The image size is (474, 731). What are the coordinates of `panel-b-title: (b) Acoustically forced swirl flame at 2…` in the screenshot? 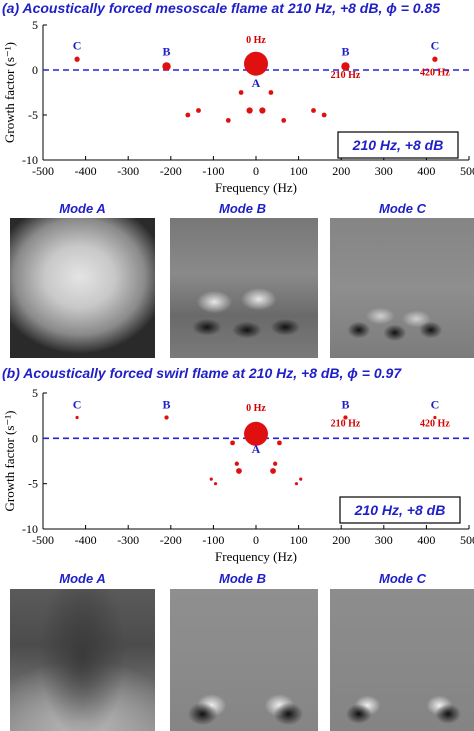 It's located at (202, 373).